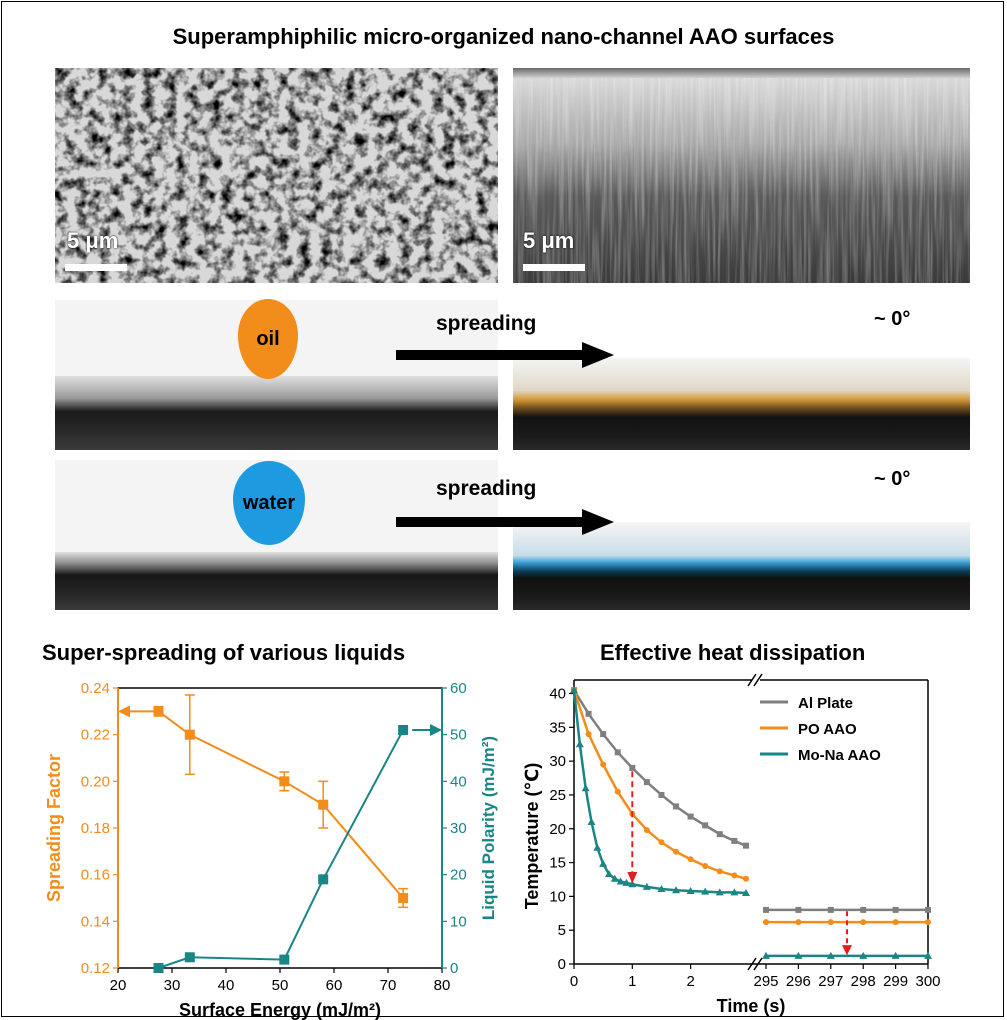  Describe the element at coordinates (557, 761) in the screenshot. I see `y-tick-label: 30` at that location.